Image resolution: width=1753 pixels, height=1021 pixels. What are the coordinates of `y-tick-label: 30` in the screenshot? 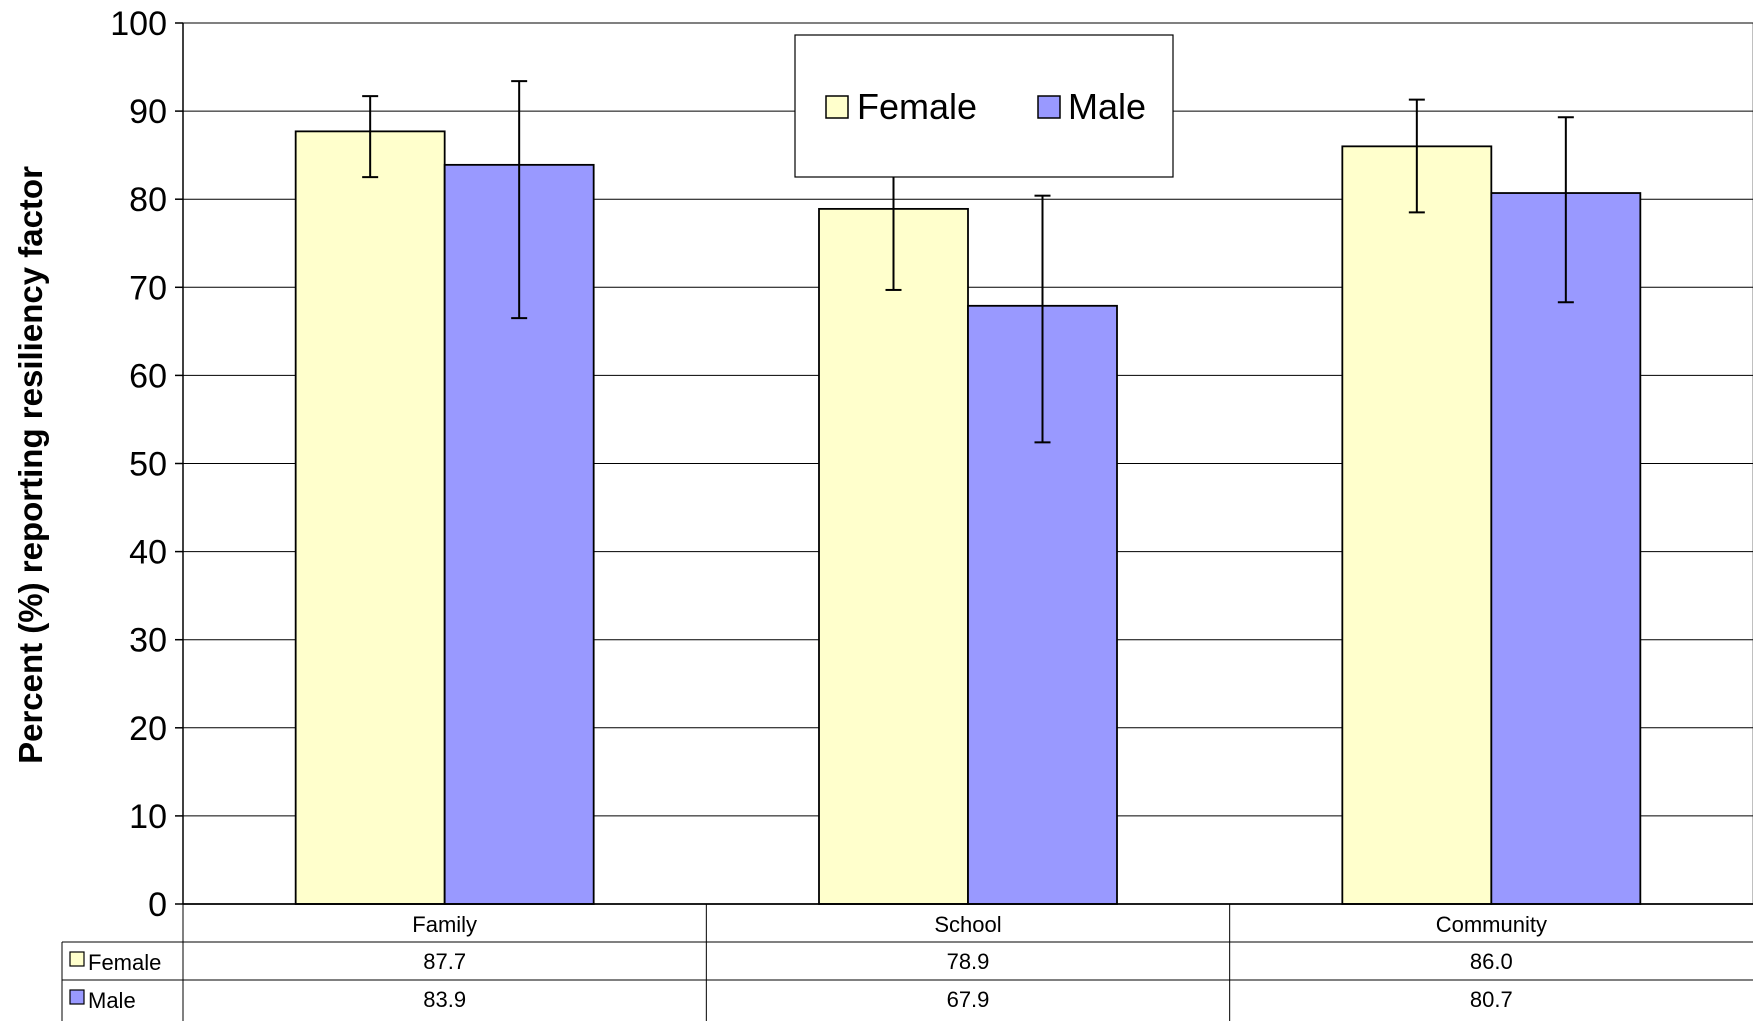 It's located at (148, 641).